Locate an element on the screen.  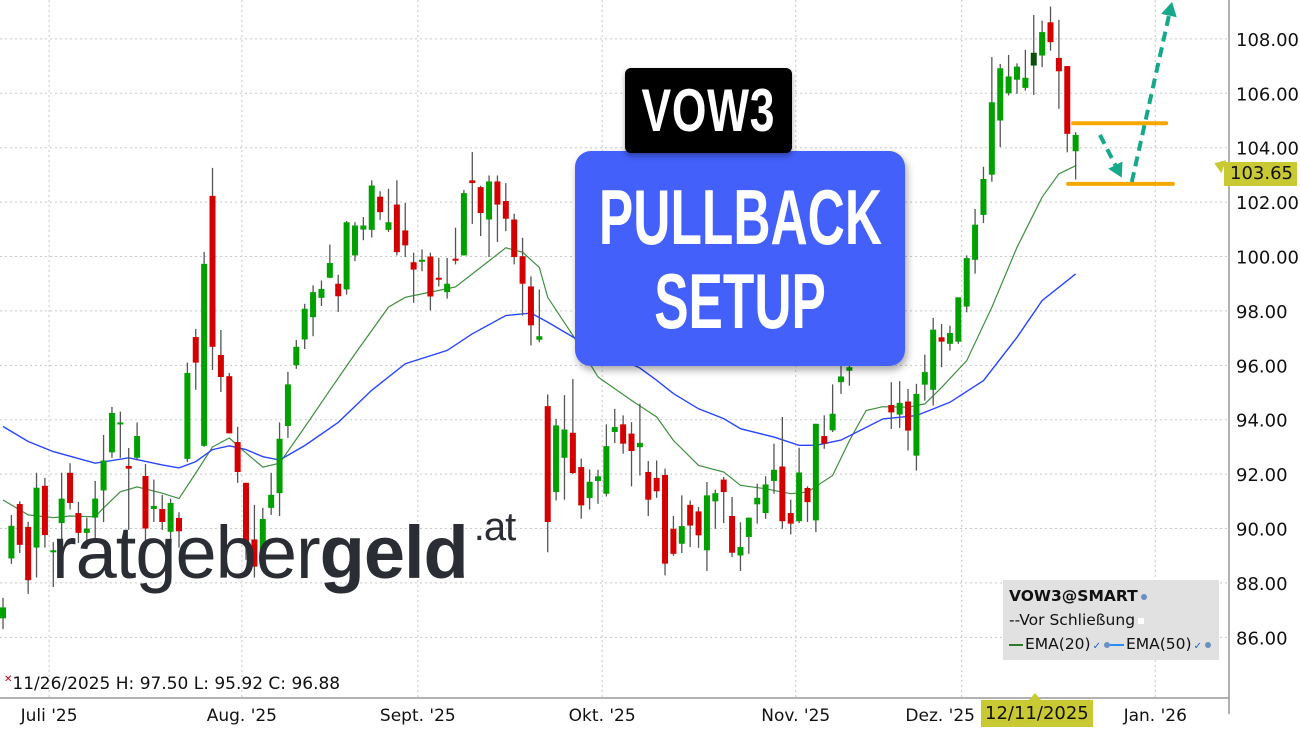
legend-close-label: Vor Schließung is located at coordinates (1077, 620).